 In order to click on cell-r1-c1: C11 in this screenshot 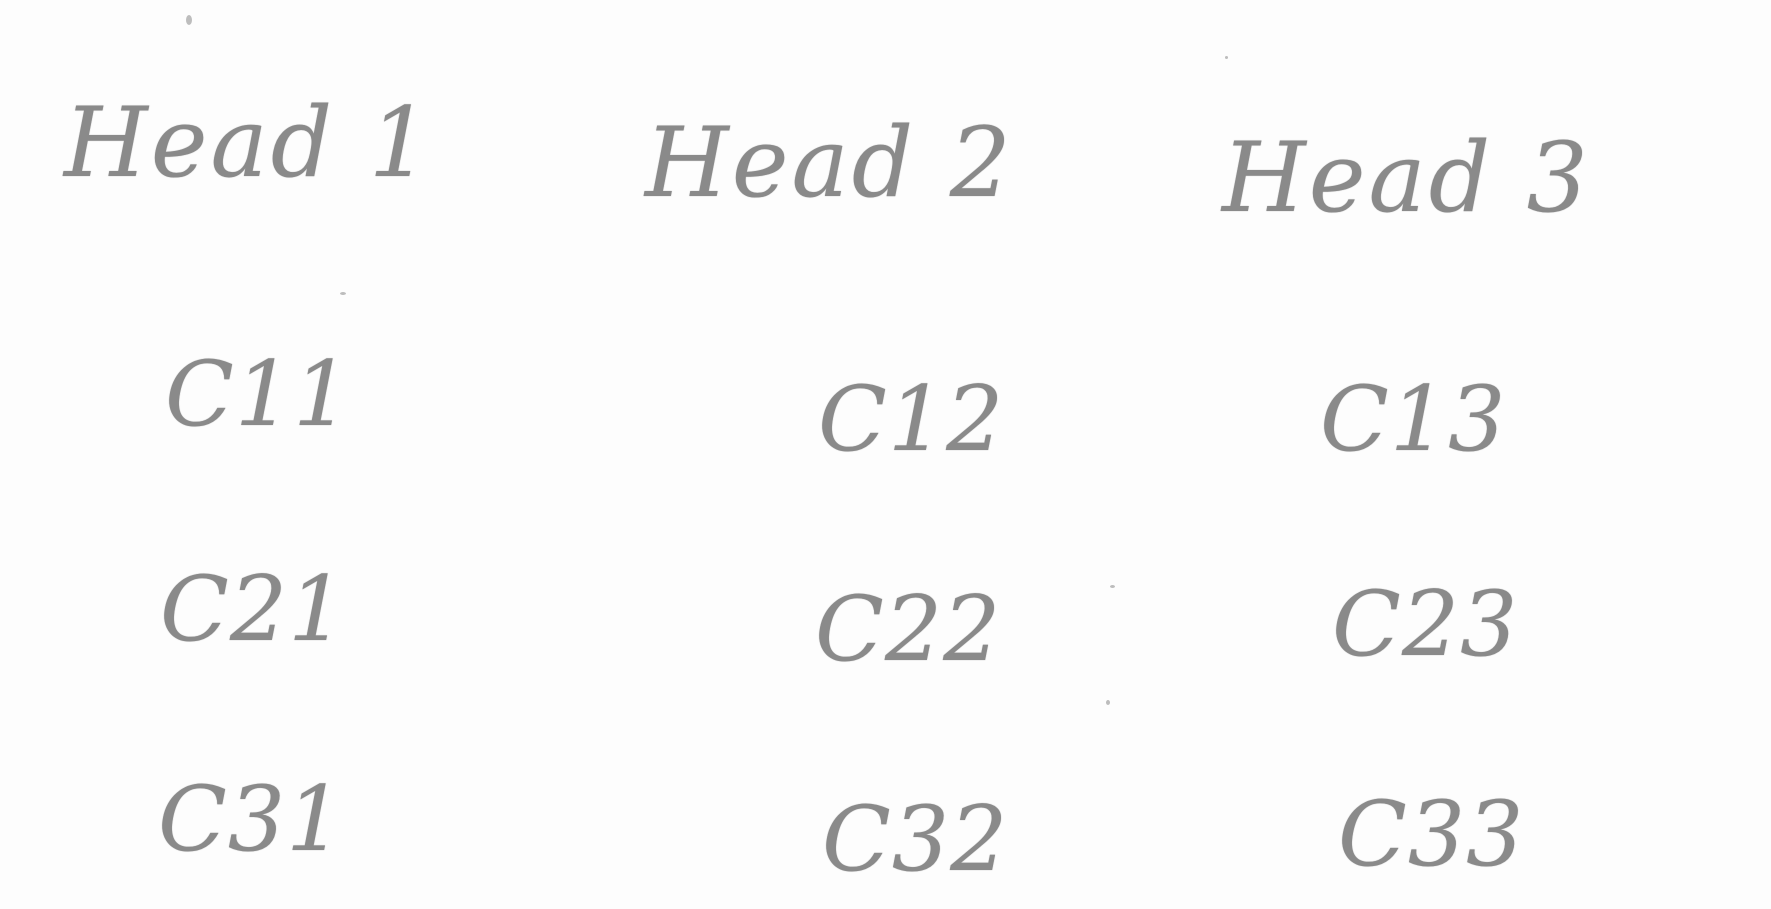, I will do `click(258, 394)`.